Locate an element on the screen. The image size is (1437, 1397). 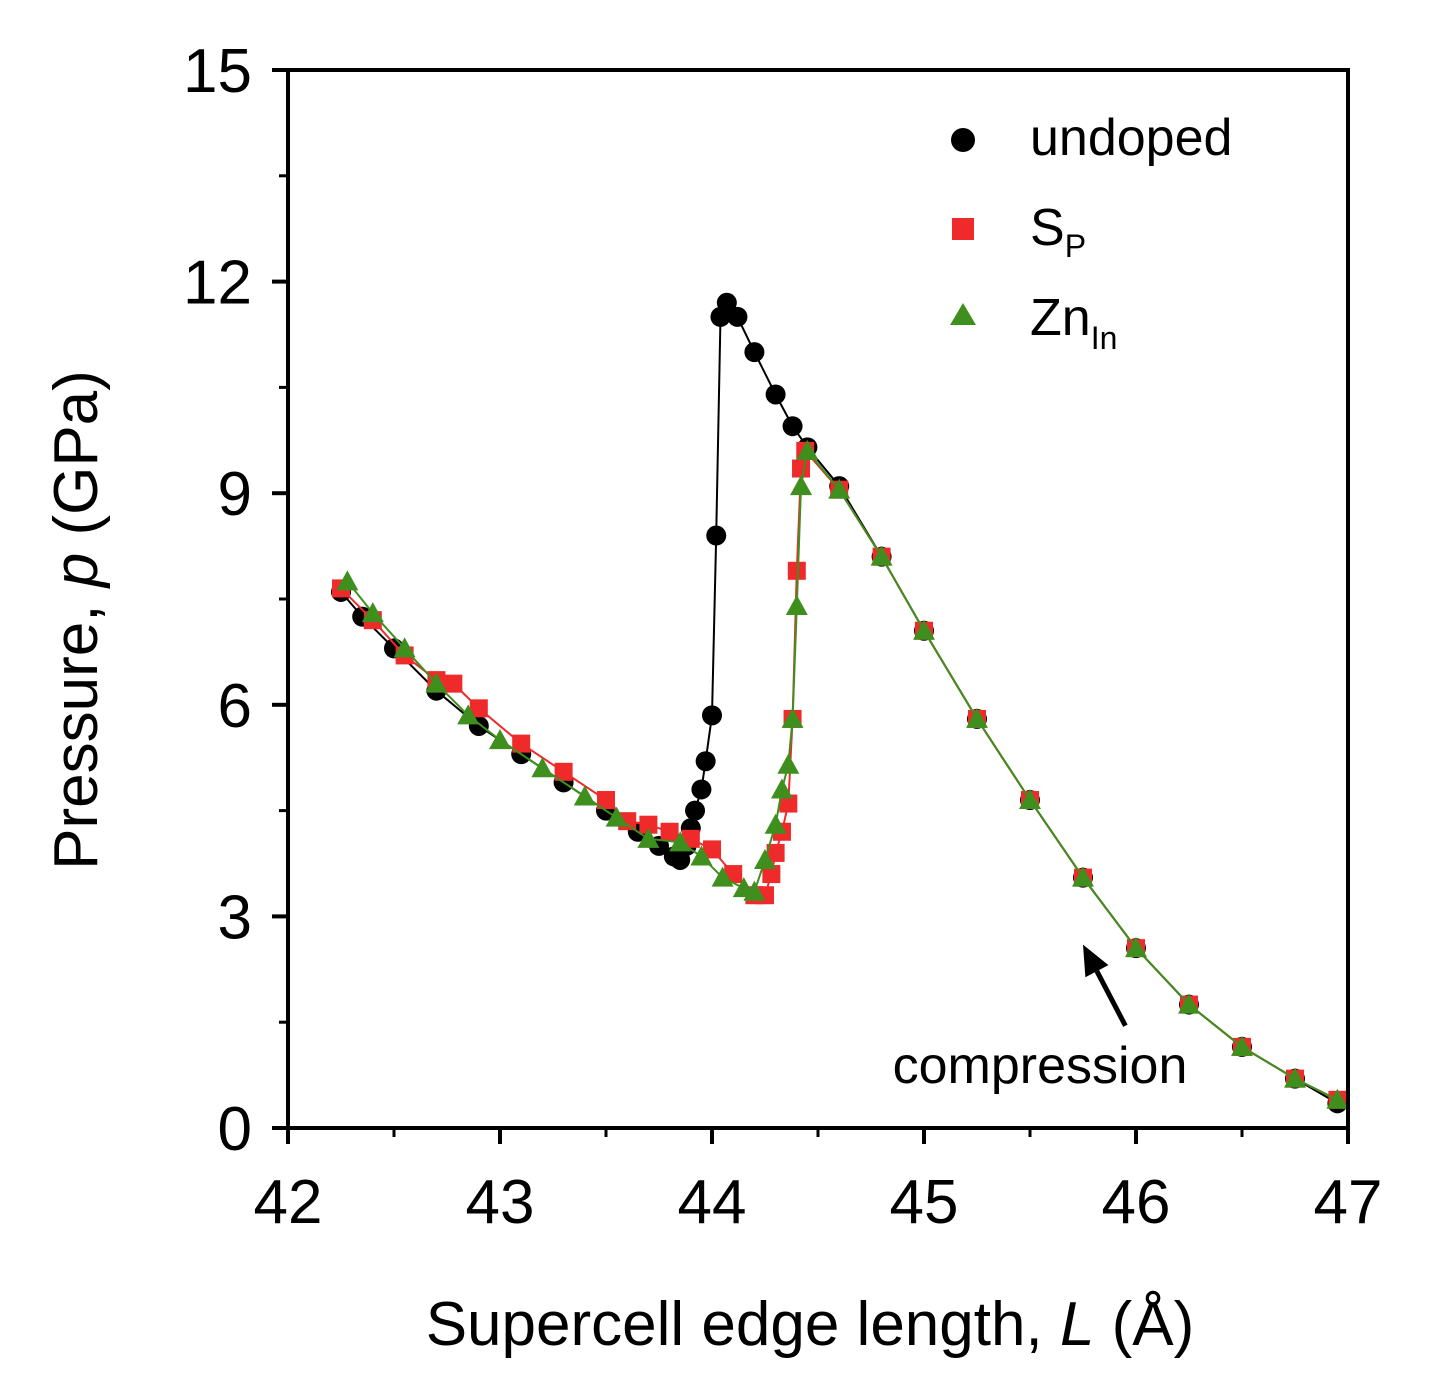
x-tick-label: 43 is located at coordinates (500, 1202).